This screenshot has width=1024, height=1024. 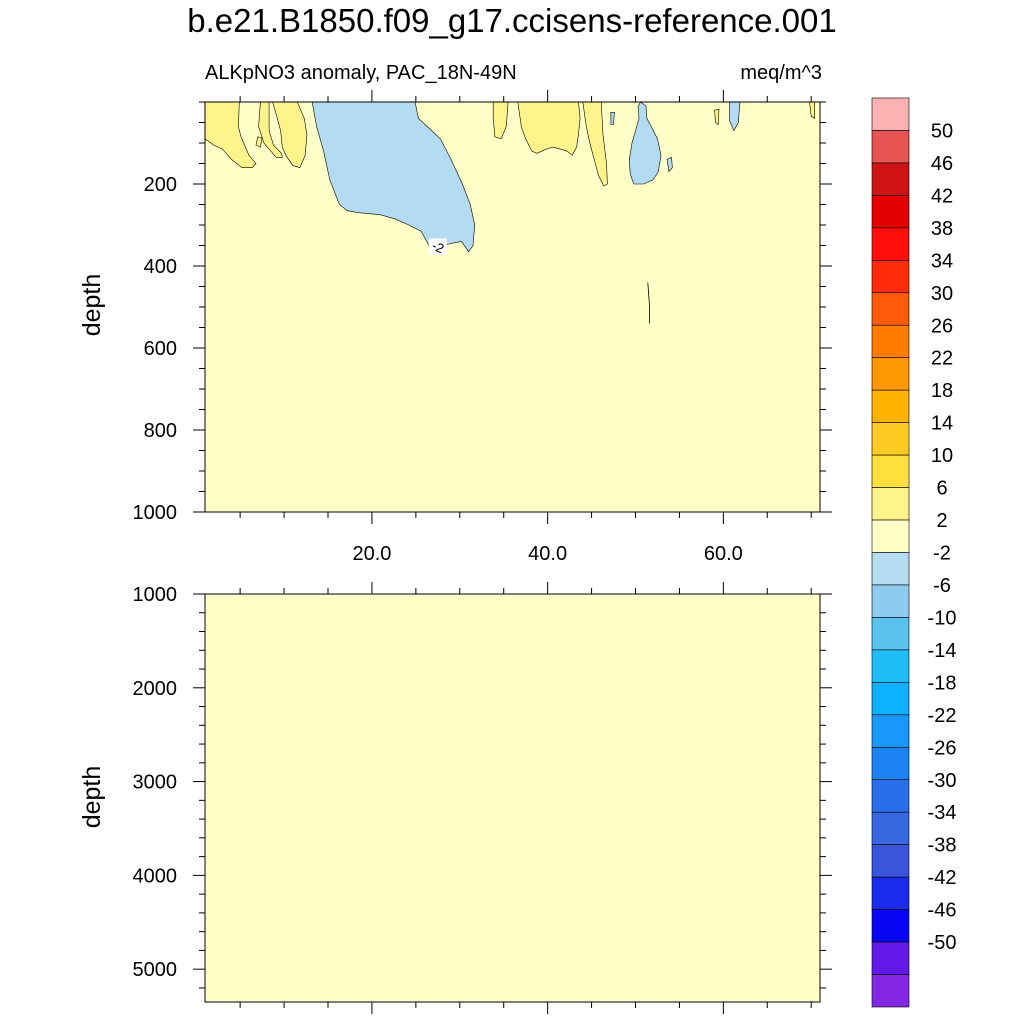 What do you see at coordinates (155, 970) in the screenshot?
I see `y-tick-label: 5000` at bounding box center [155, 970].